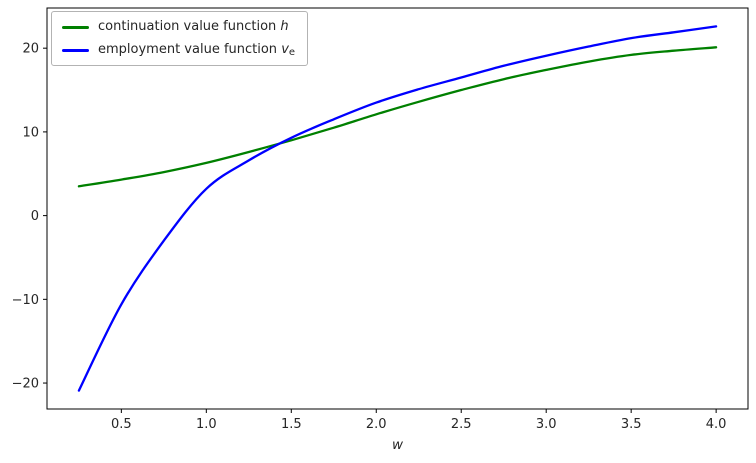 This screenshot has height=463, width=756. What do you see at coordinates (291, 424) in the screenshot?
I see `x-tick-label: 1.5` at bounding box center [291, 424].